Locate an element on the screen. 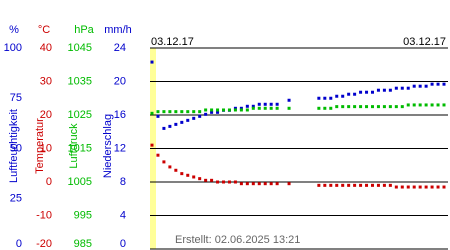 The image size is (450, 250). axis-unit: % is located at coordinates (14, 30).